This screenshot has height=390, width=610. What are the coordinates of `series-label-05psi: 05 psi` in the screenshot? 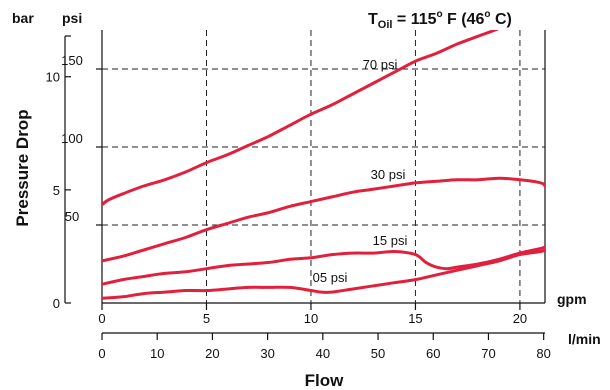 It's located at (330, 277).